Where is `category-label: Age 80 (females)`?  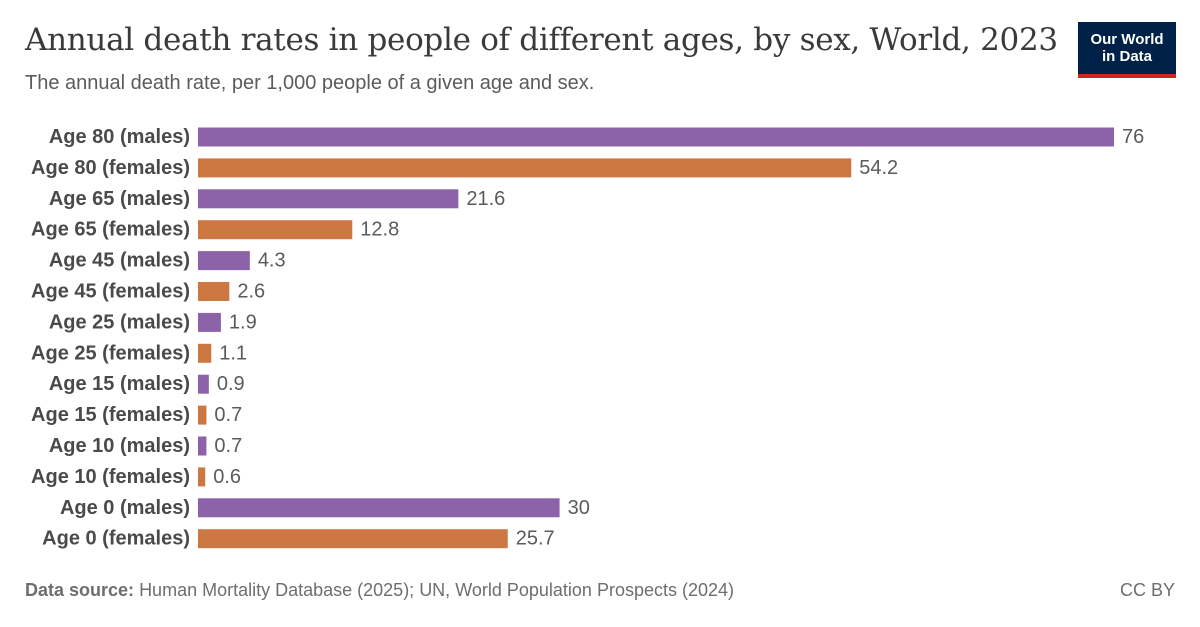 category-label: Age 80 (females) is located at coordinates (110, 168).